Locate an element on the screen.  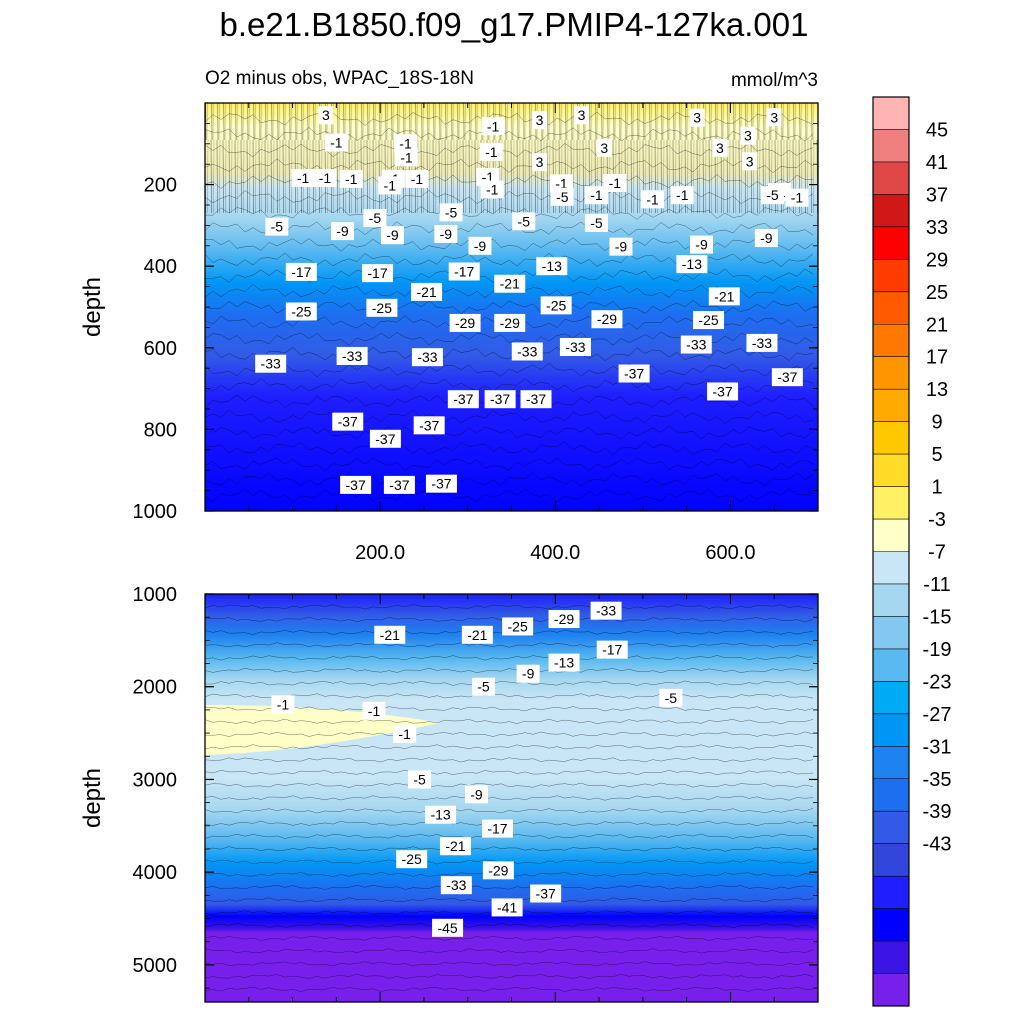
contour-label: -29 is located at coordinates (564, 619).